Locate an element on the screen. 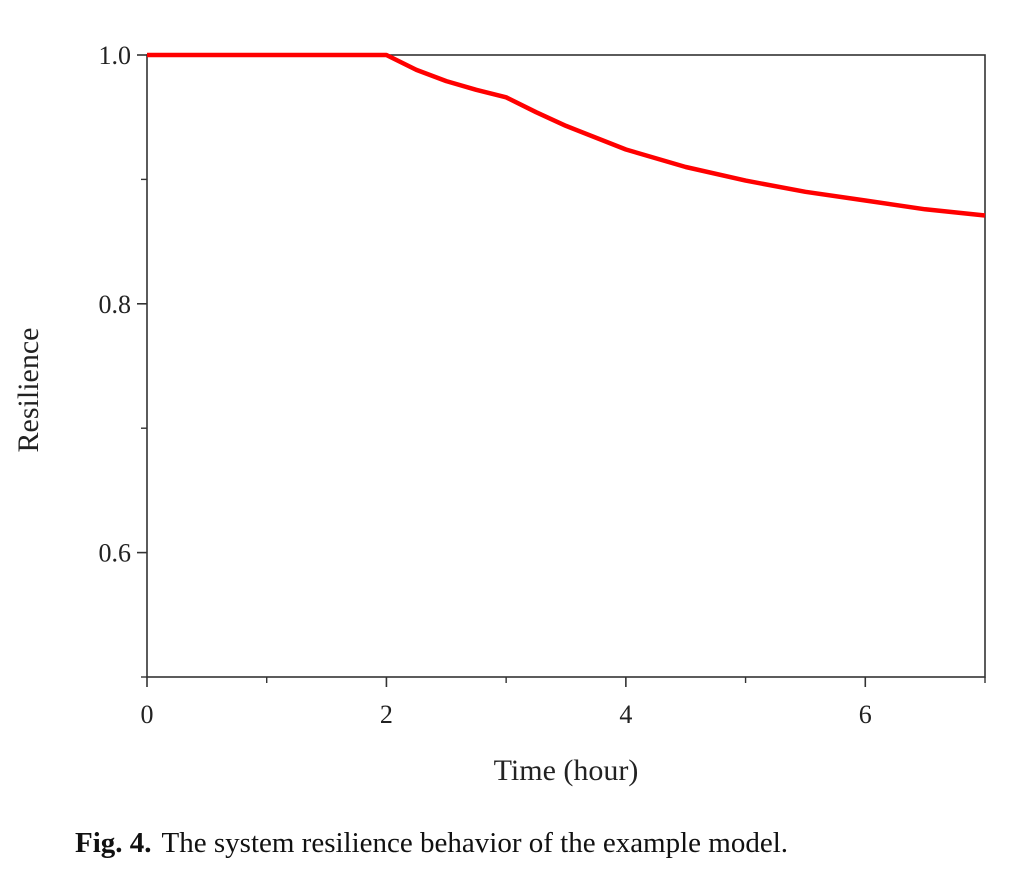  x-tick-label: 4 is located at coordinates (625, 714).